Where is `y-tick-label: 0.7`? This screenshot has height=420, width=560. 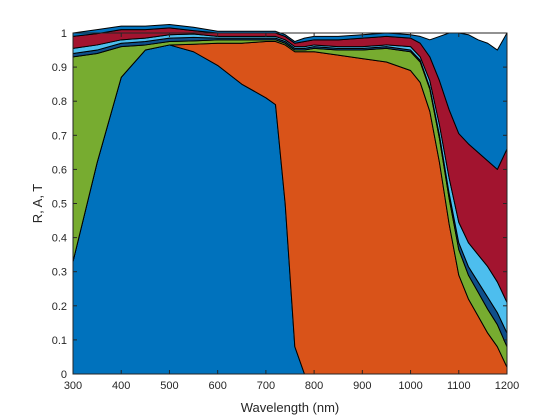 y-tick-label: 0.7 is located at coordinates (59, 136).